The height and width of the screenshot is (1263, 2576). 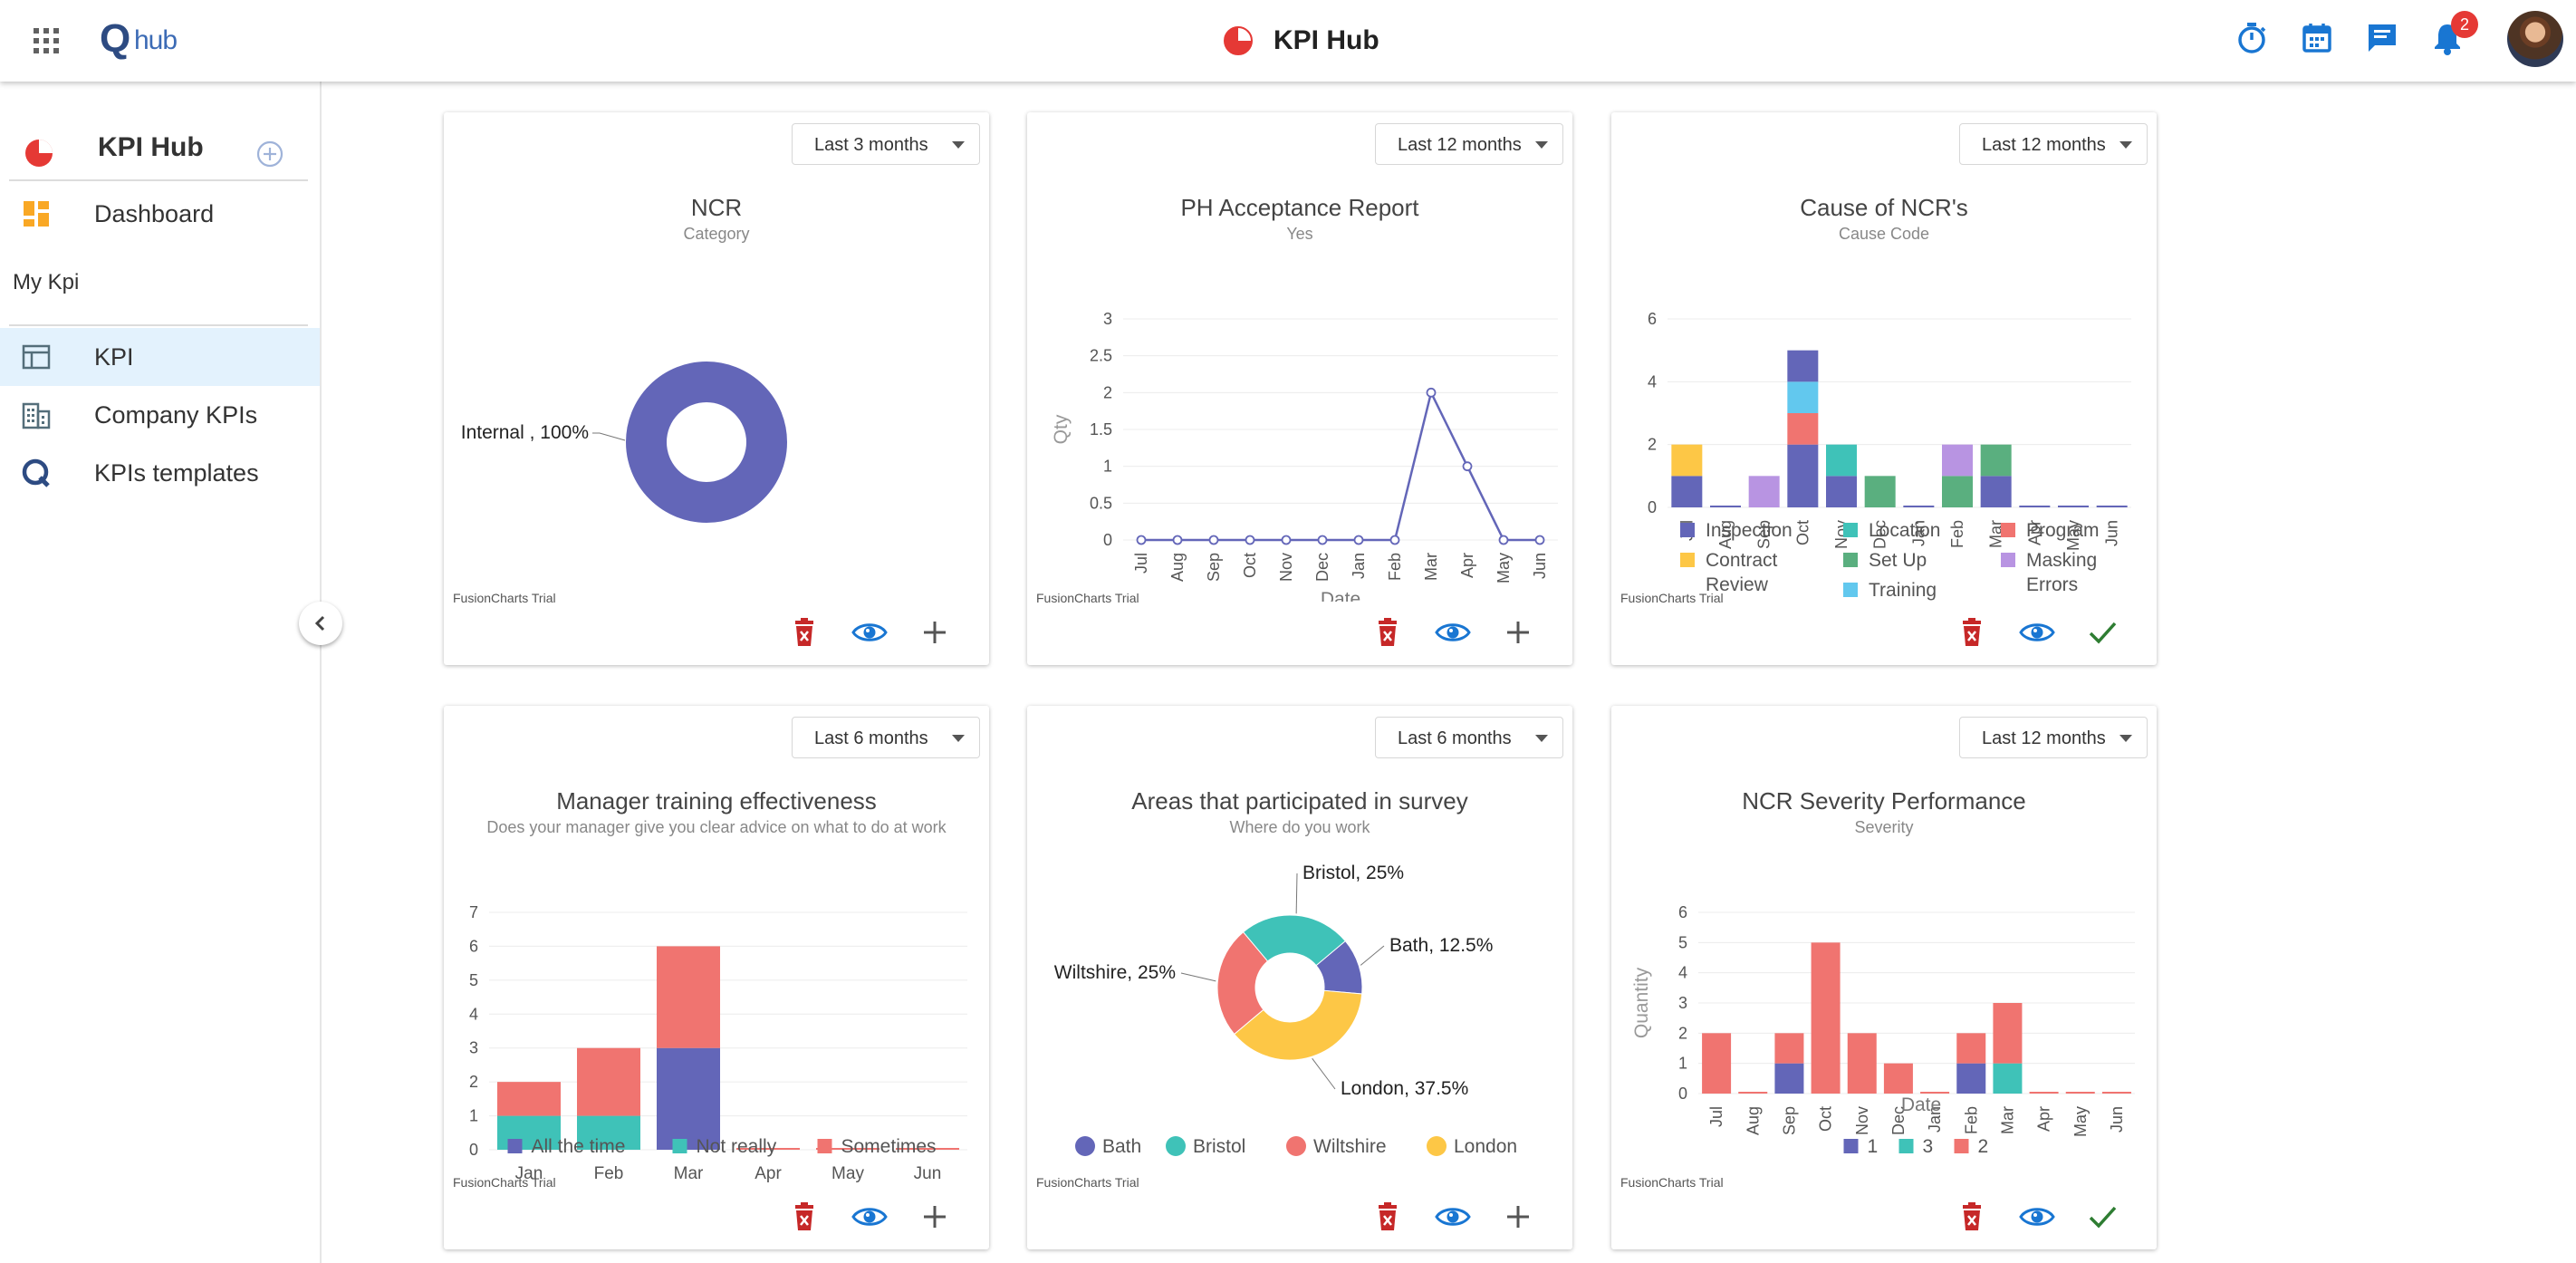 I want to click on dashboard-icon, so click(x=36, y=214).